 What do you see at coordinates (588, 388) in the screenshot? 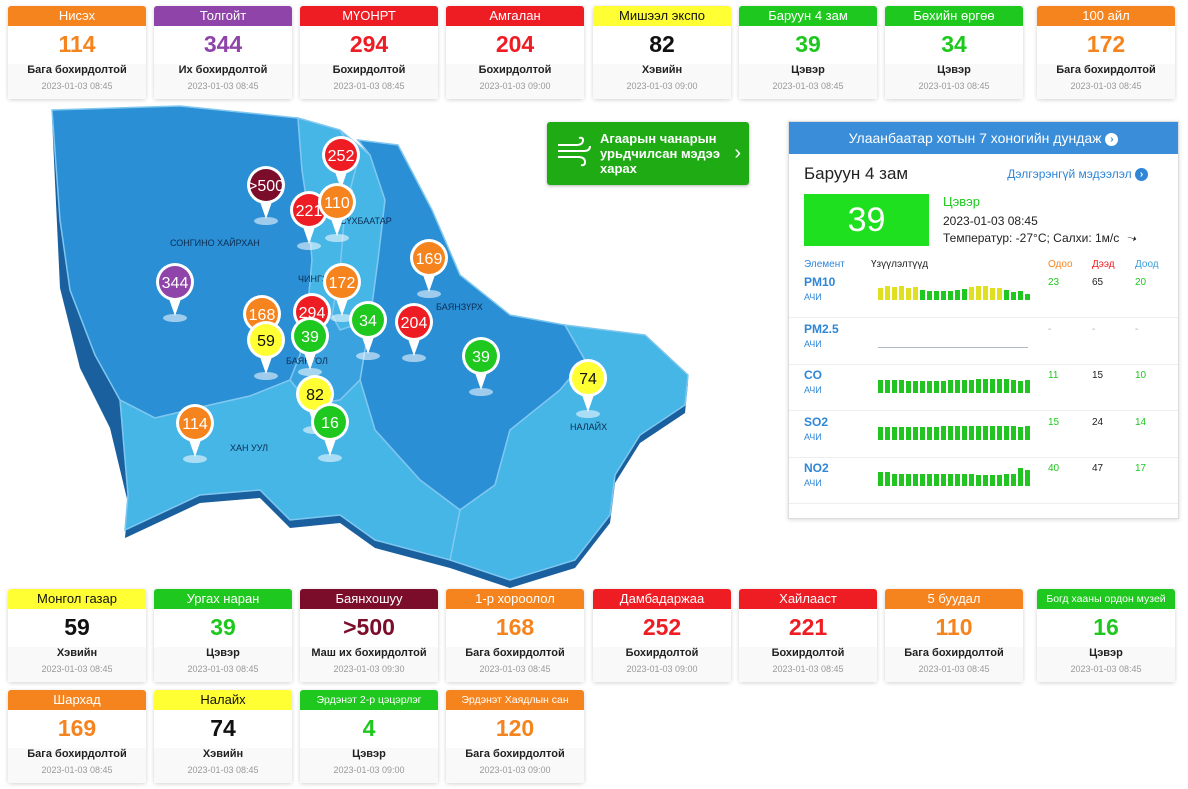
I see `map-pin: 74` at bounding box center [588, 388].